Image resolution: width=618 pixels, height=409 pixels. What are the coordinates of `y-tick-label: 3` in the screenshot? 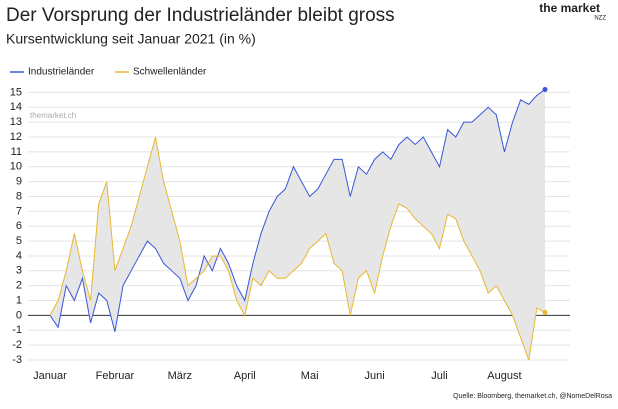 It's located at (19, 271).